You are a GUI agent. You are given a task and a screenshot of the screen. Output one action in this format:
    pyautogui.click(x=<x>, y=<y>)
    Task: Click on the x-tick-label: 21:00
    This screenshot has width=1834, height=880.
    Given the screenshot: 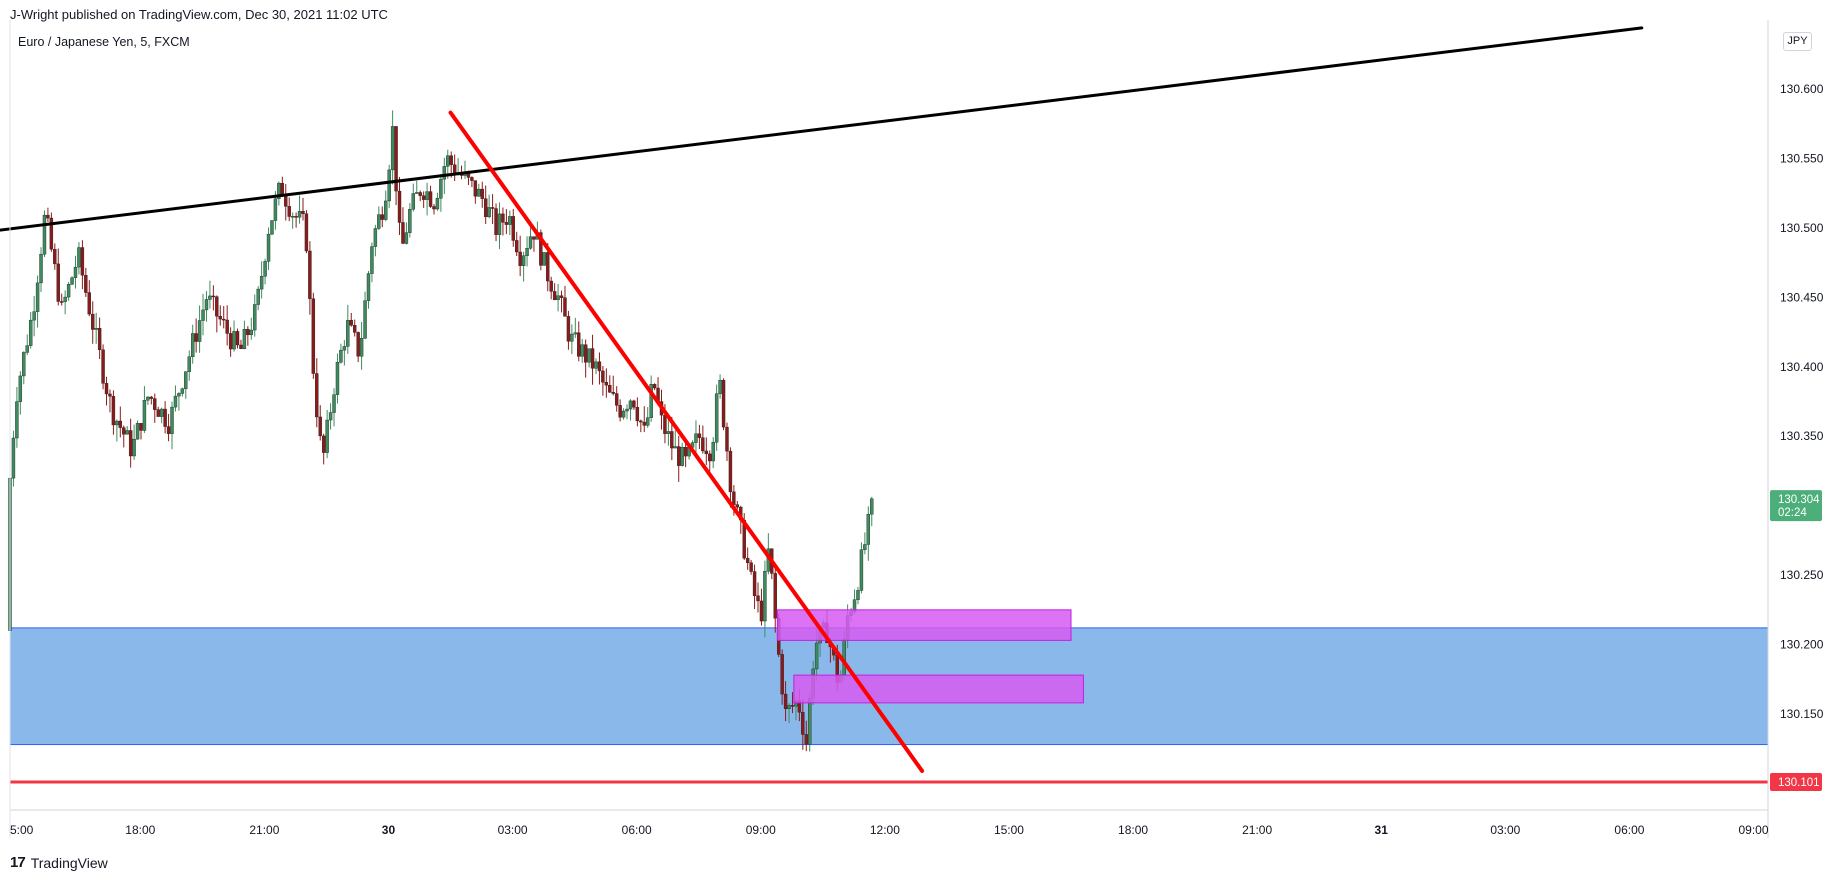 What is the action you would take?
    pyautogui.click(x=1257, y=830)
    